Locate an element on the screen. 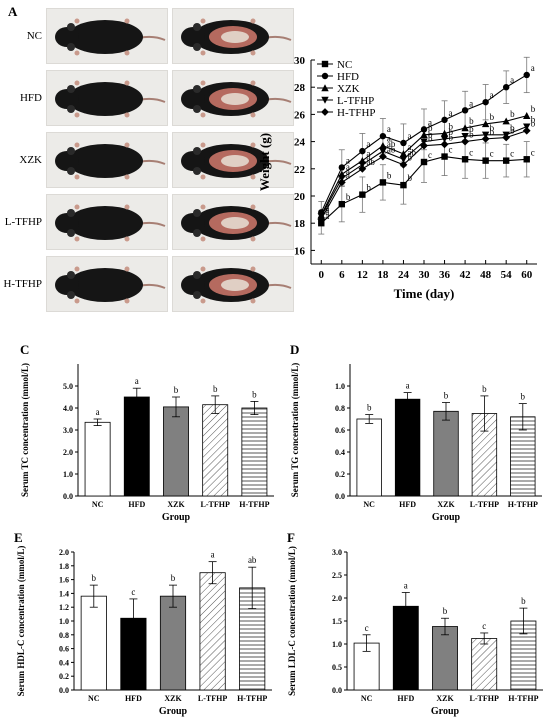 The image size is (550, 722). photo-group-label: HFD is located at coordinates (30, 98).